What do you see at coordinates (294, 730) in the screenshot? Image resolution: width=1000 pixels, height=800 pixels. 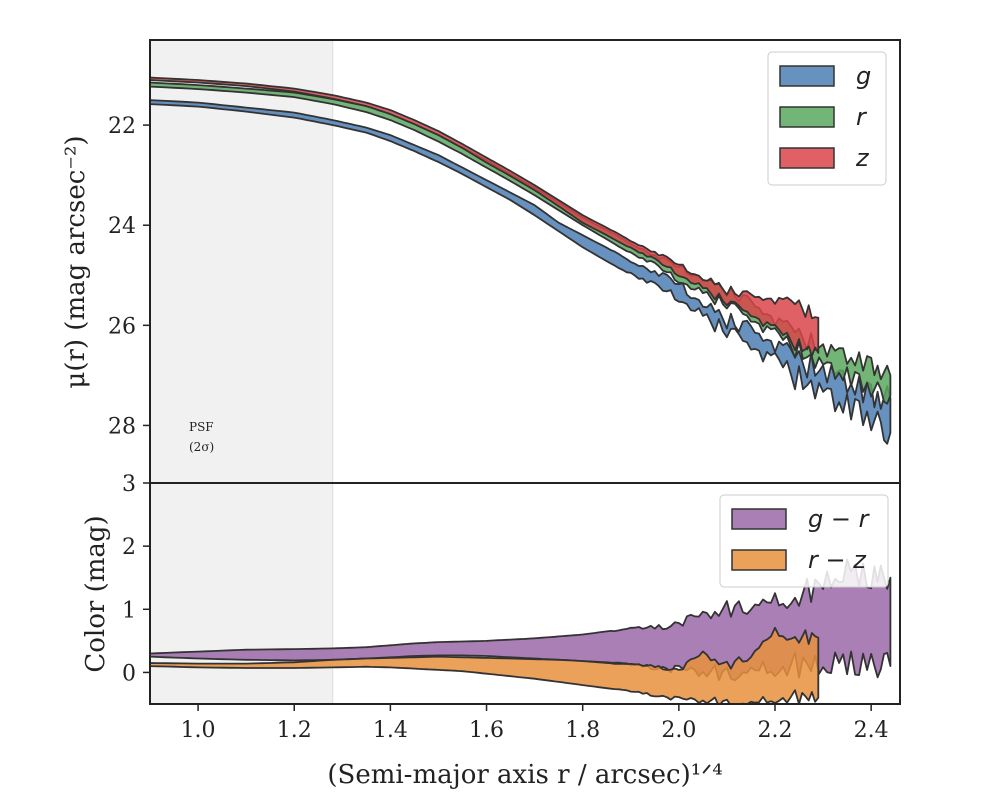 I see `x-tick-label: 1.2` at bounding box center [294, 730].